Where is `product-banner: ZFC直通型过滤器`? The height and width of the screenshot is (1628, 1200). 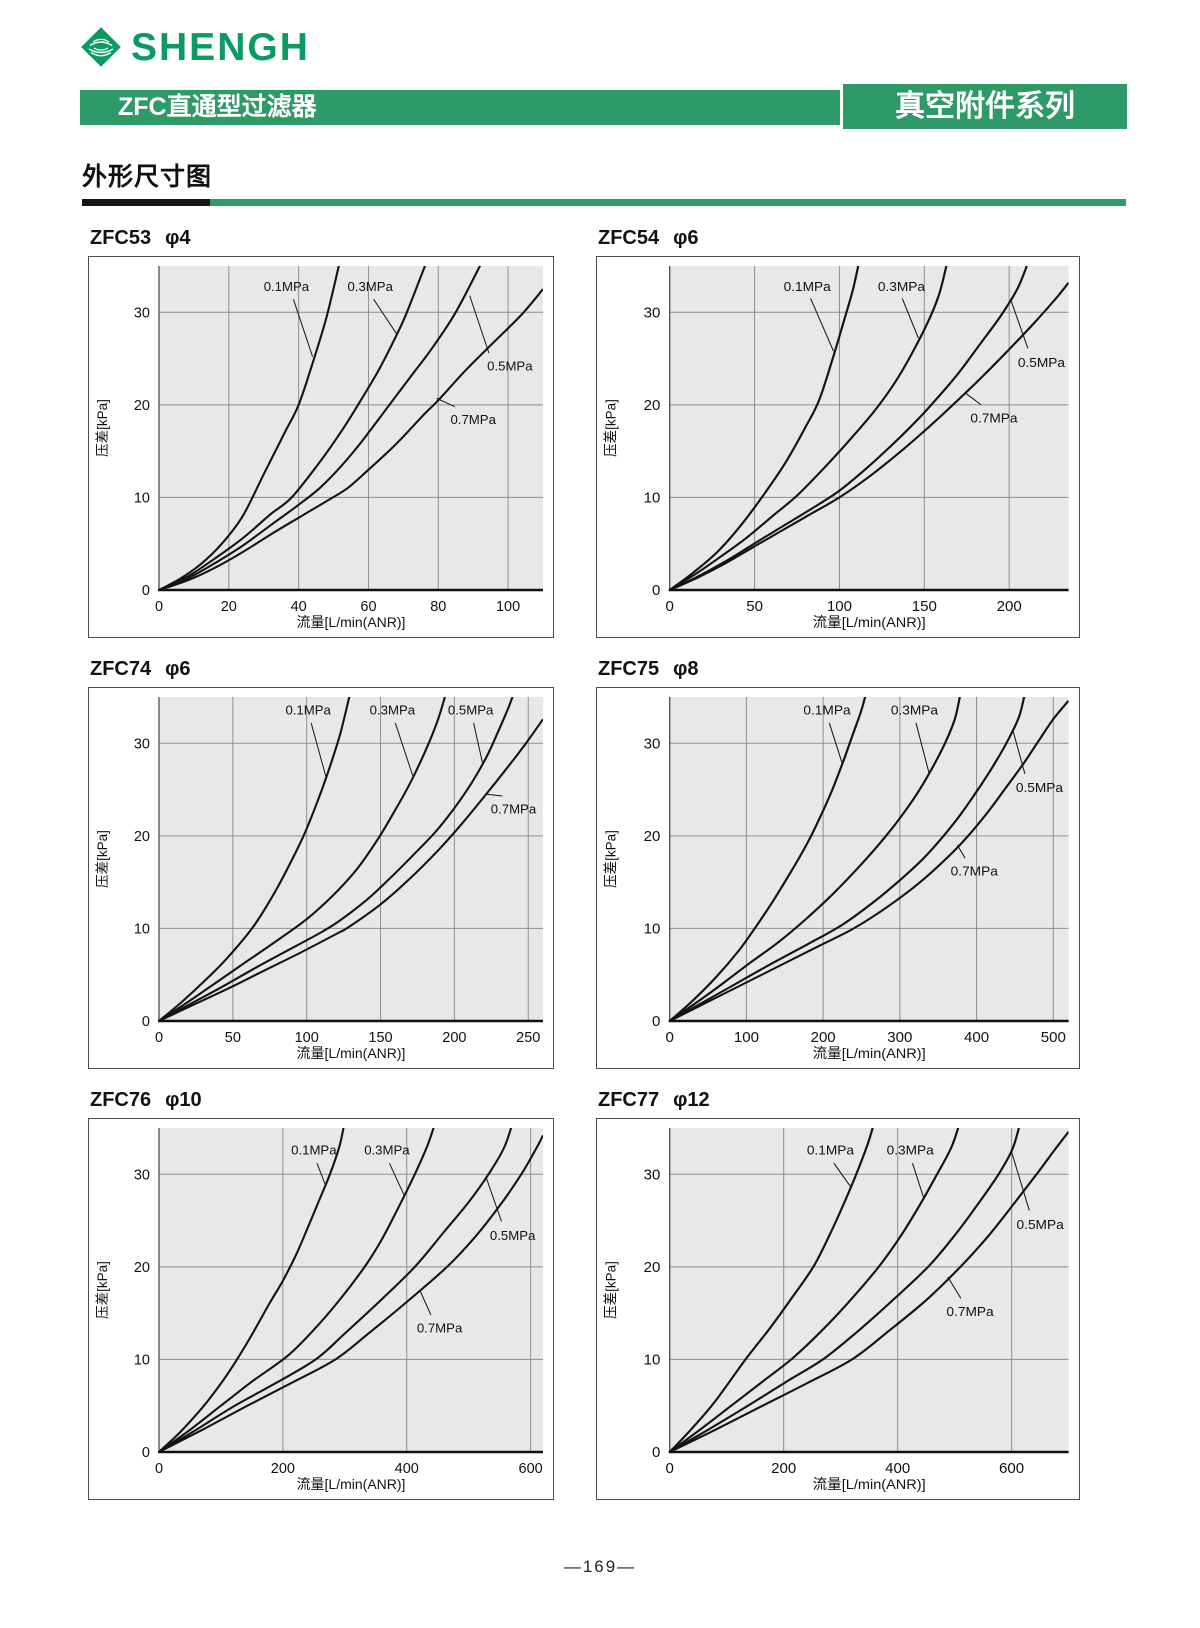 product-banner: ZFC直通型过滤器 is located at coordinates (460, 107).